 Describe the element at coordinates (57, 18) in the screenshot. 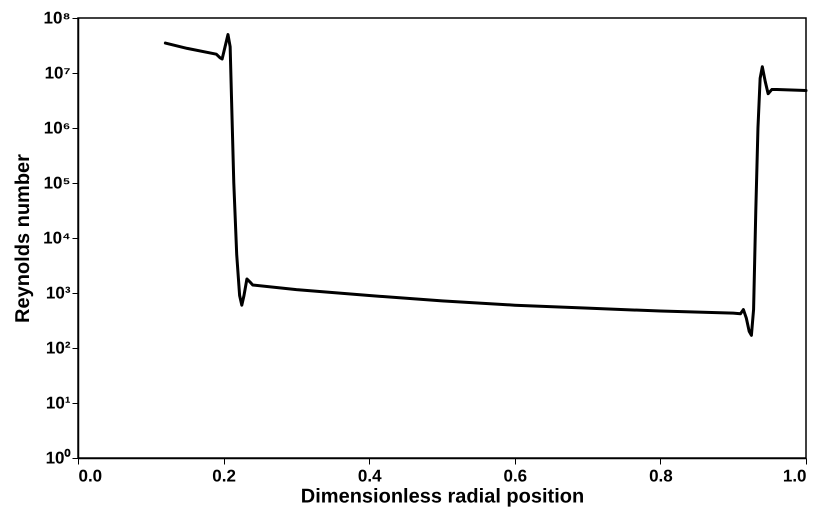

I see `y-tick-label: 10⁸` at that location.